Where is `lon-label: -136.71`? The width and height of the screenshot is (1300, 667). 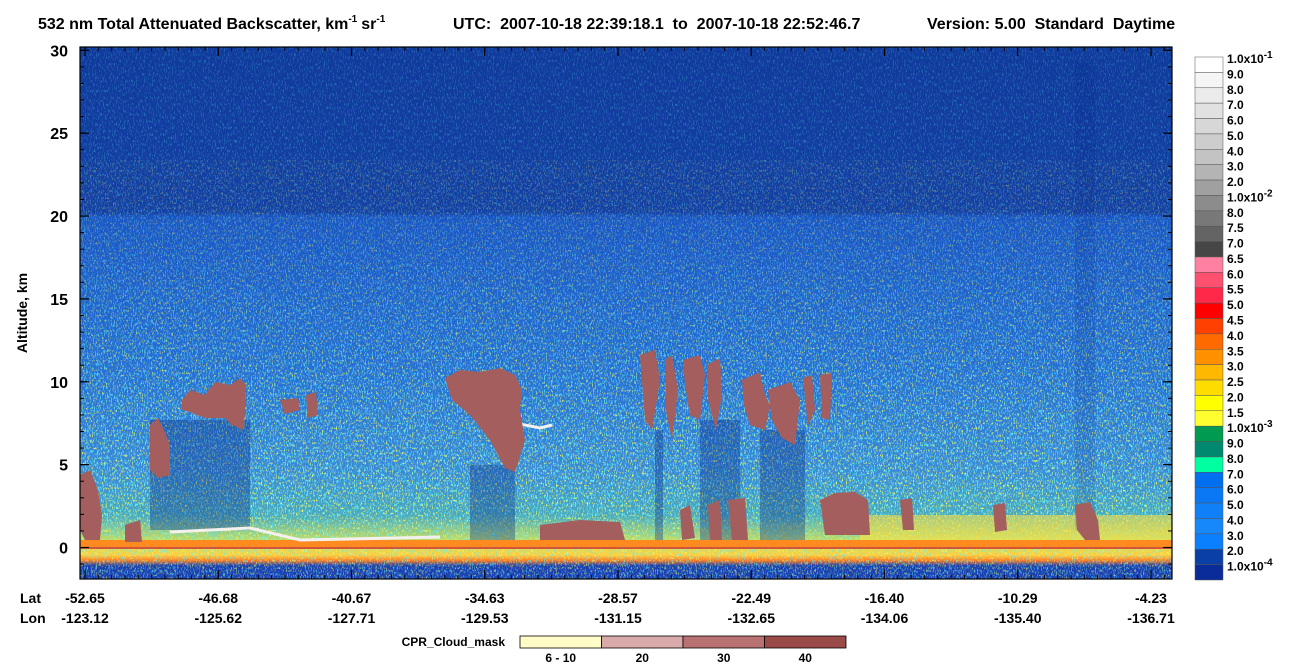 lon-label: -136.71 is located at coordinates (1151, 618).